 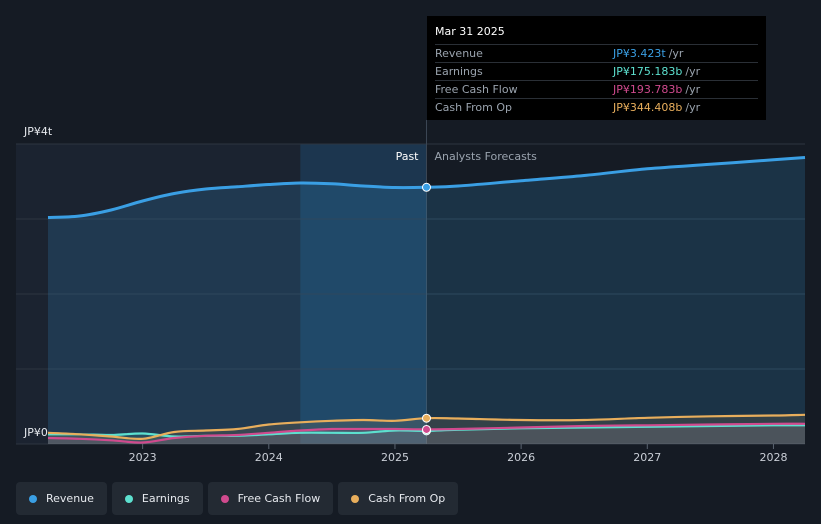 I want to click on x-tick-label: 2023, so click(x=143, y=457).